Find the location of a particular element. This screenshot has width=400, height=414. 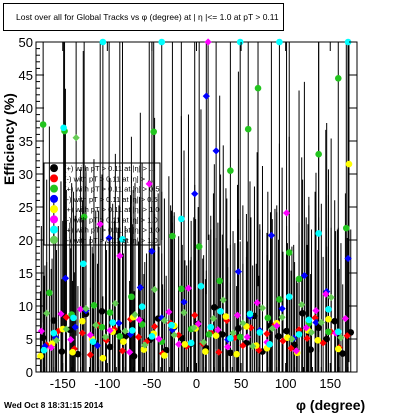

data-point-s7-p16 is located at coordinates (204, 342).